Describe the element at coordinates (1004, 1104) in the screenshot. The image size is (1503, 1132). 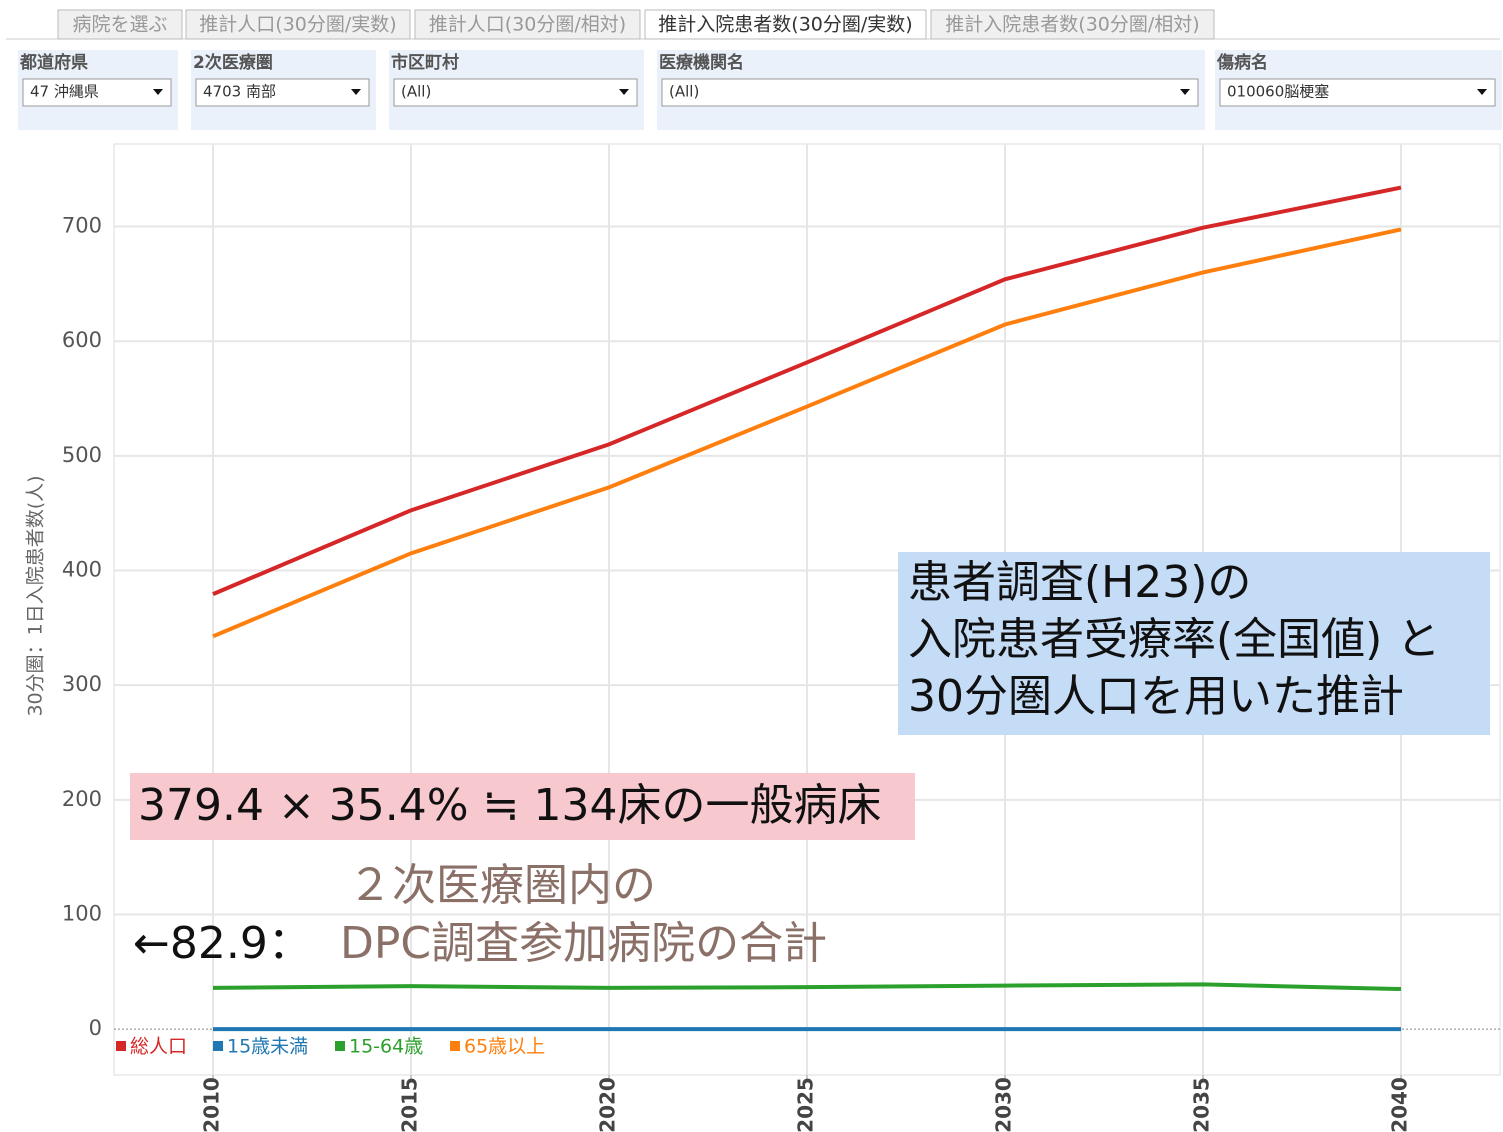
I see `x-tick-label: 2030` at that location.